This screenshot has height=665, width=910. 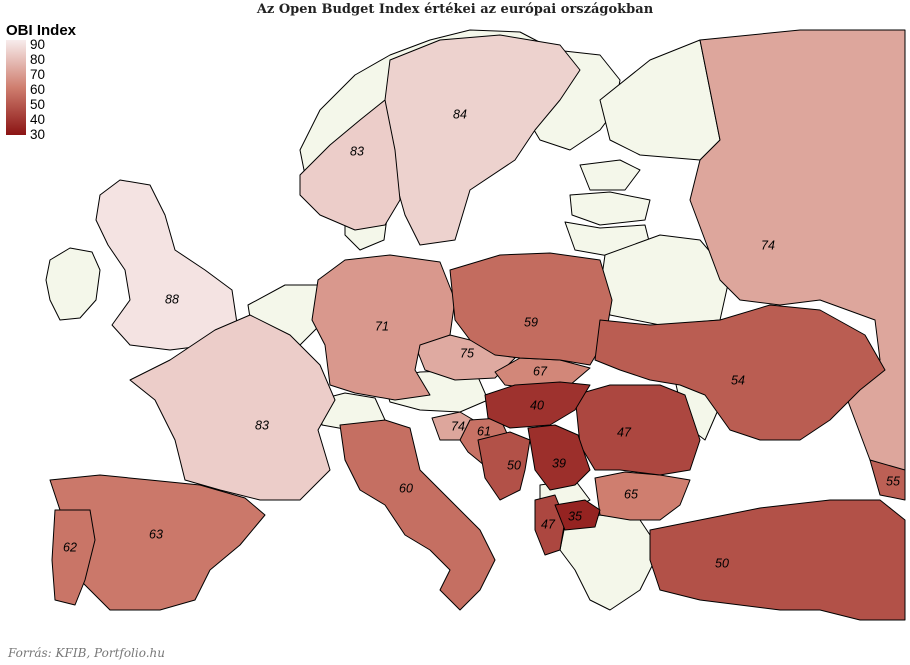 I want to click on legend-tick: 70, so click(x=38, y=74).